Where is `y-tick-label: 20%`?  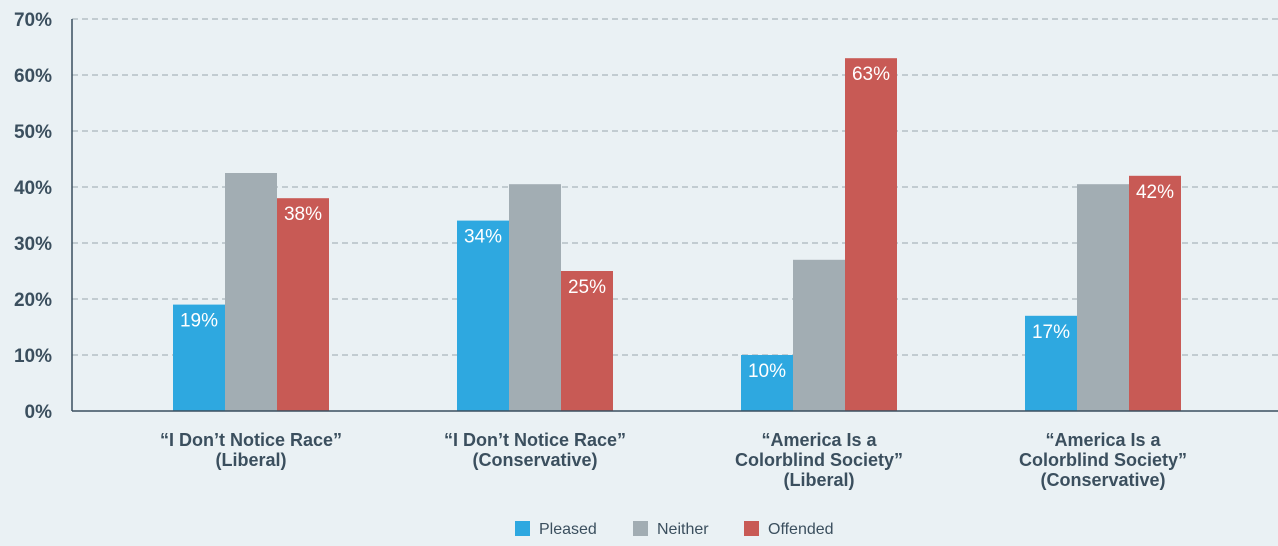 y-tick-label: 20% is located at coordinates (33, 300).